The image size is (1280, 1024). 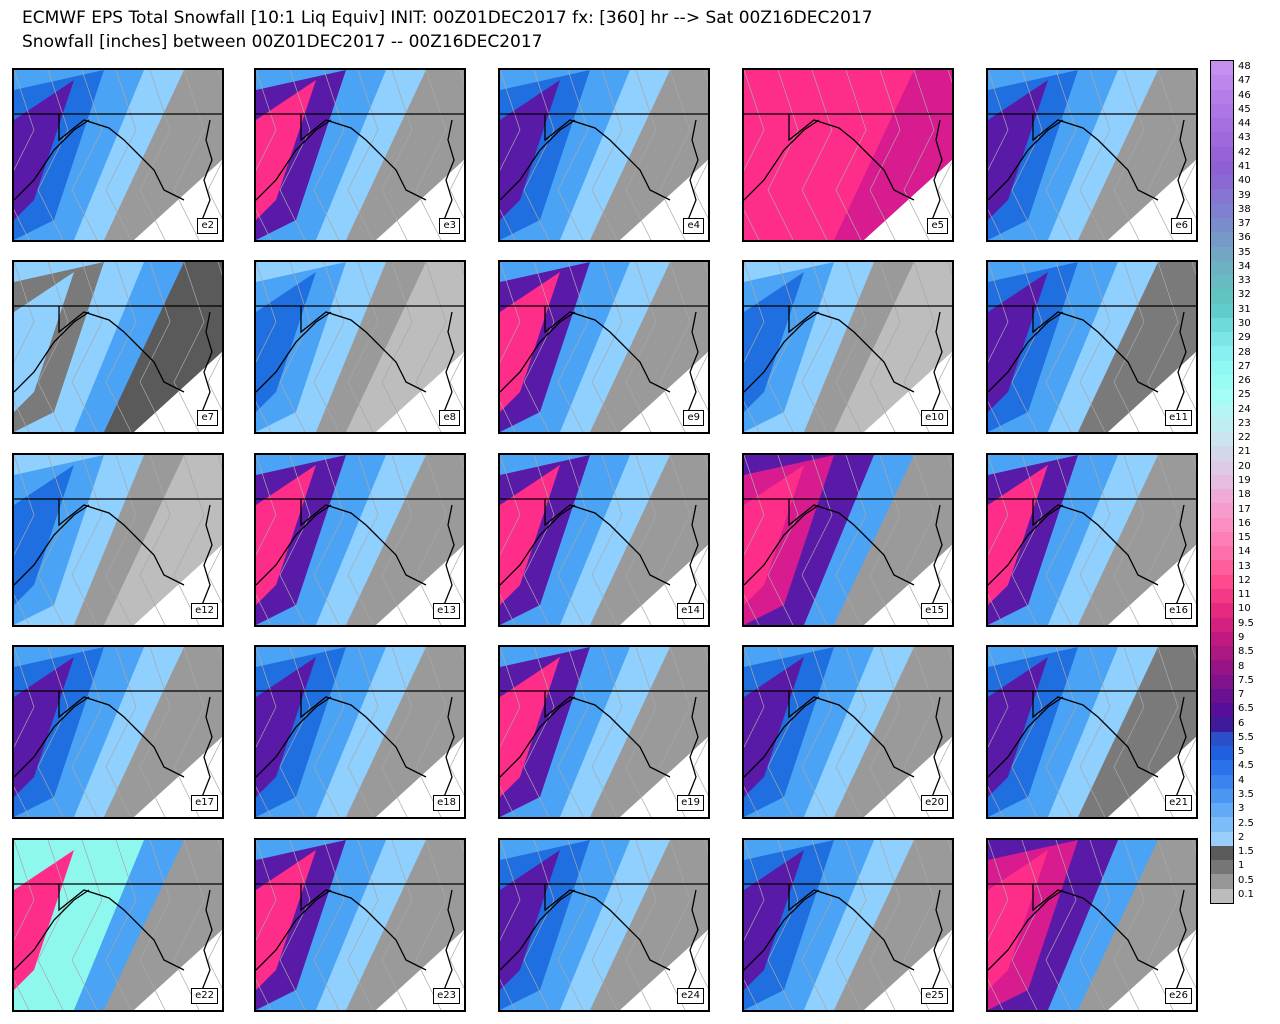 What do you see at coordinates (934, 418) in the screenshot?
I see `ensemble-member-label: e10` at bounding box center [934, 418].